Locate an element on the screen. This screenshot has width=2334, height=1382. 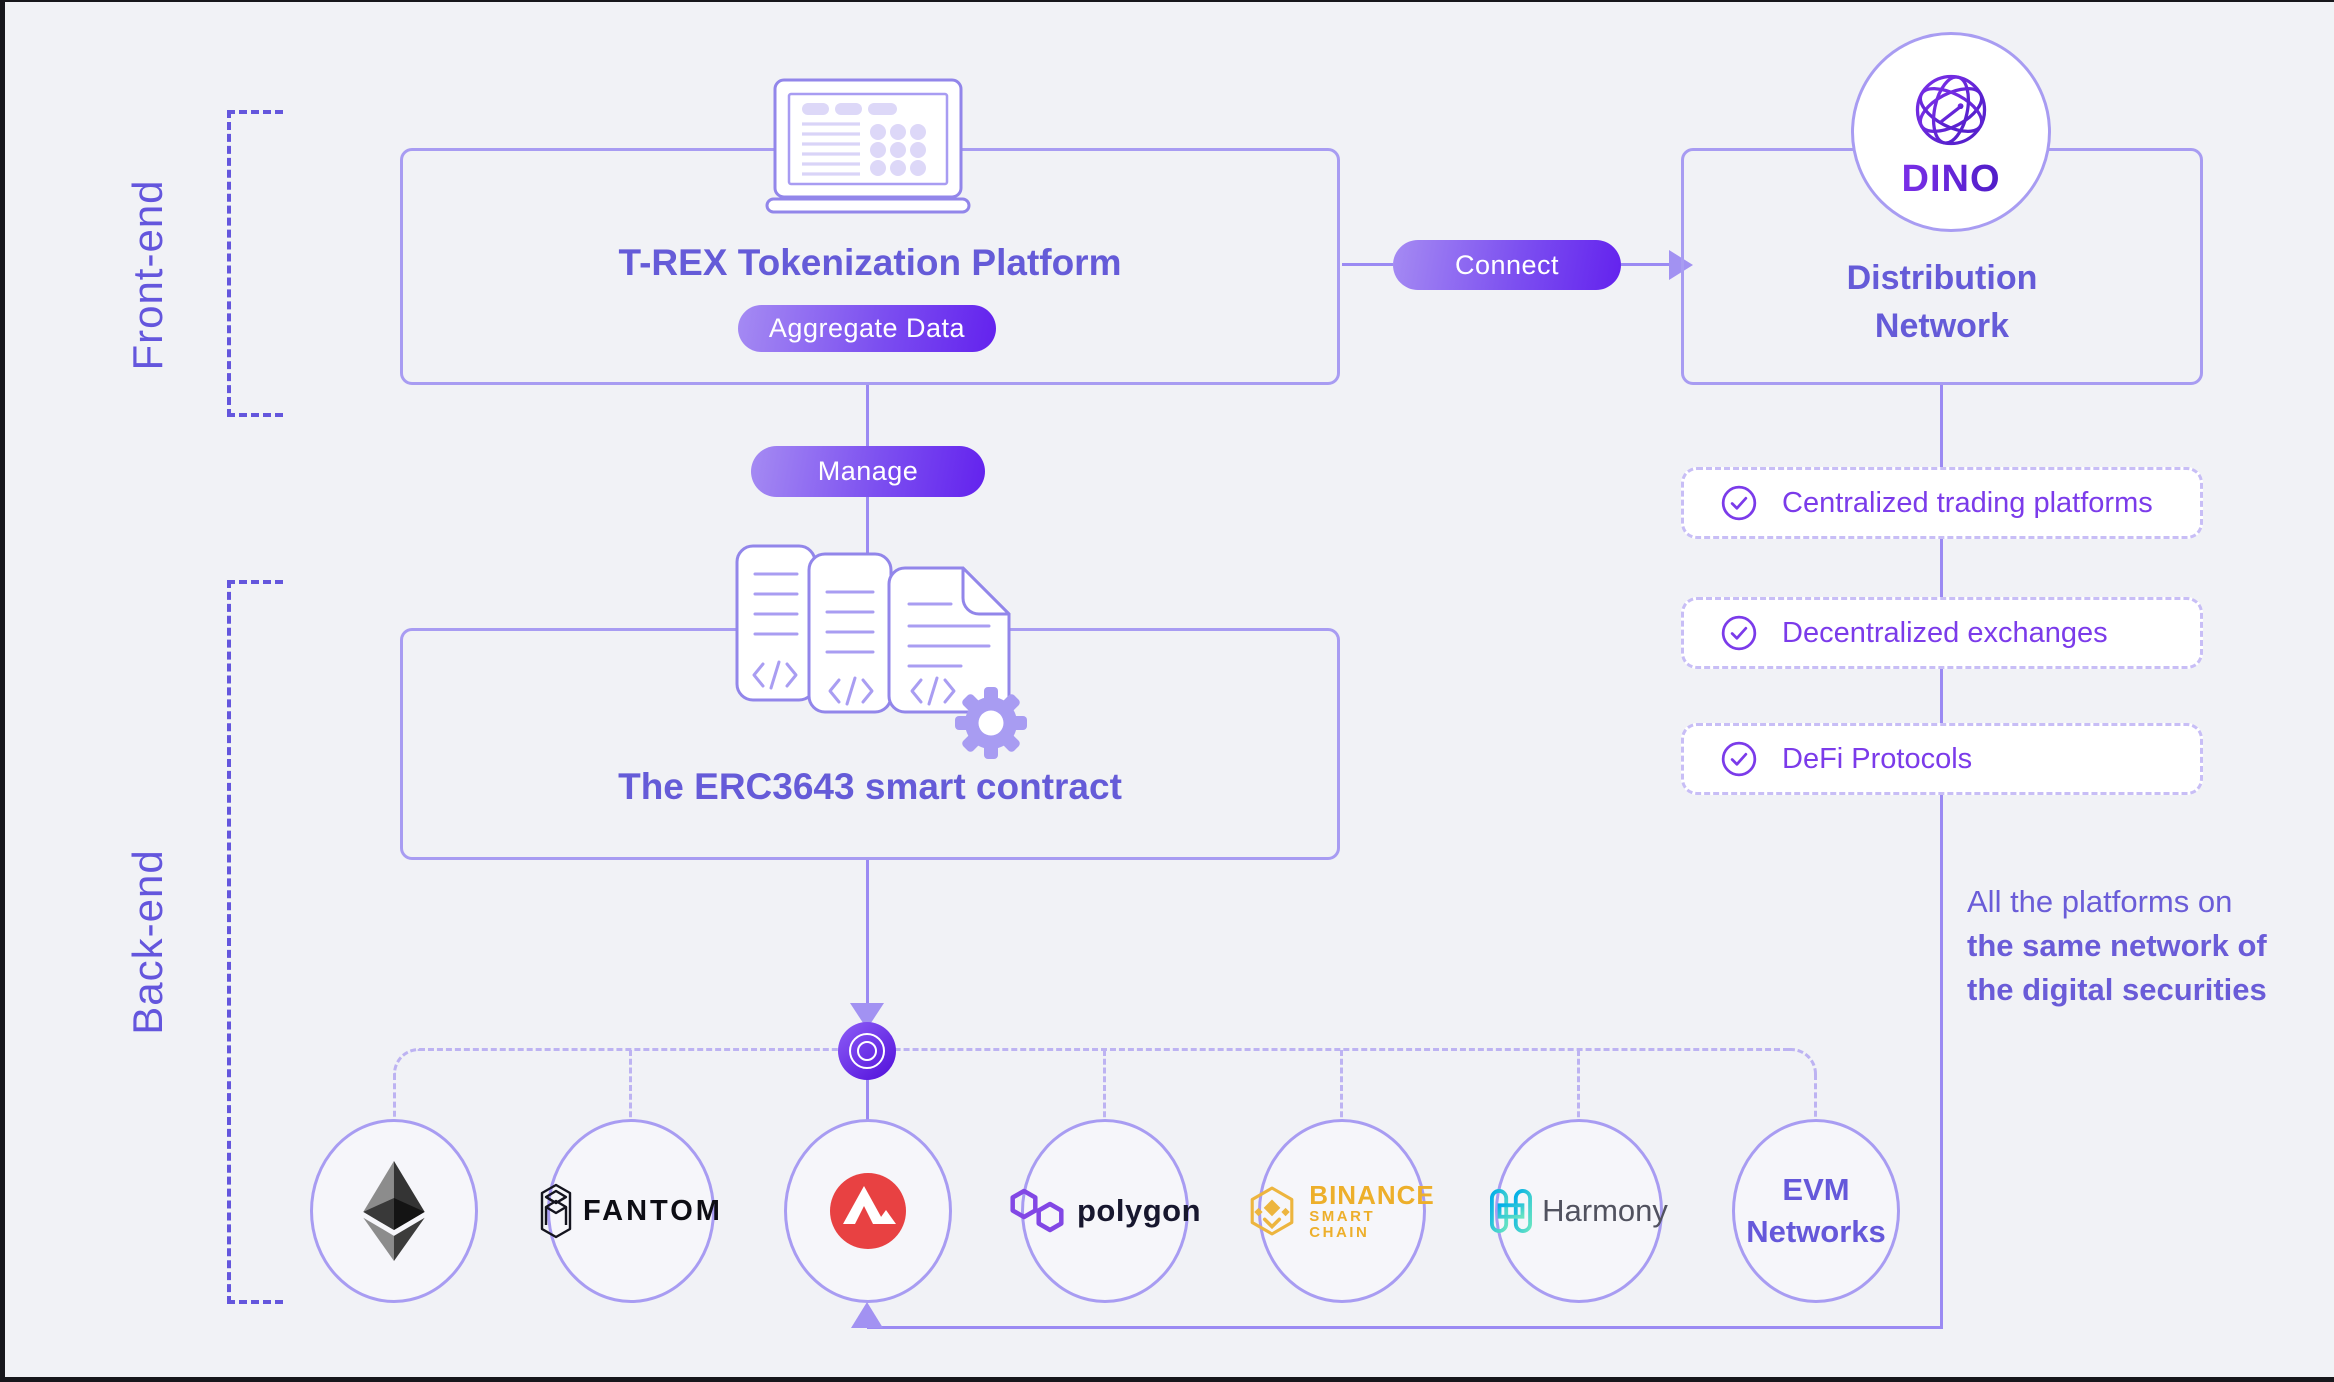
connector-feedback-vertical is located at coordinates (1941, 1062).